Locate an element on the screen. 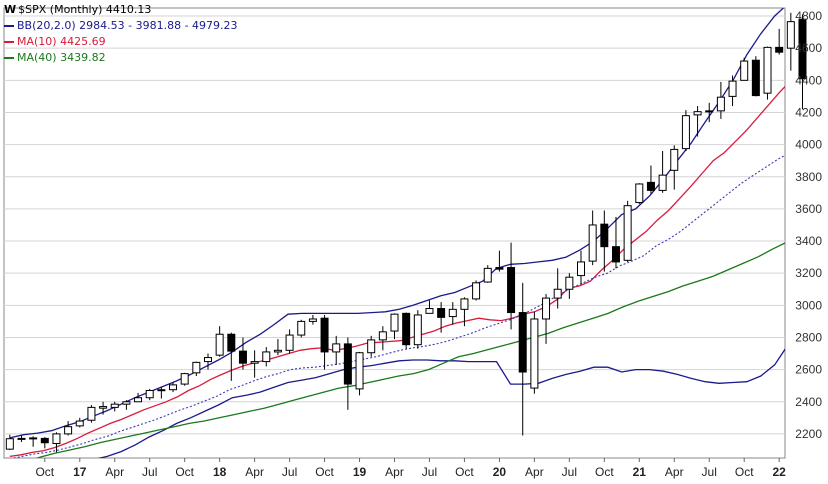 The height and width of the screenshot is (484, 828). y-tick-label: 2600 is located at coordinates (808, 370).